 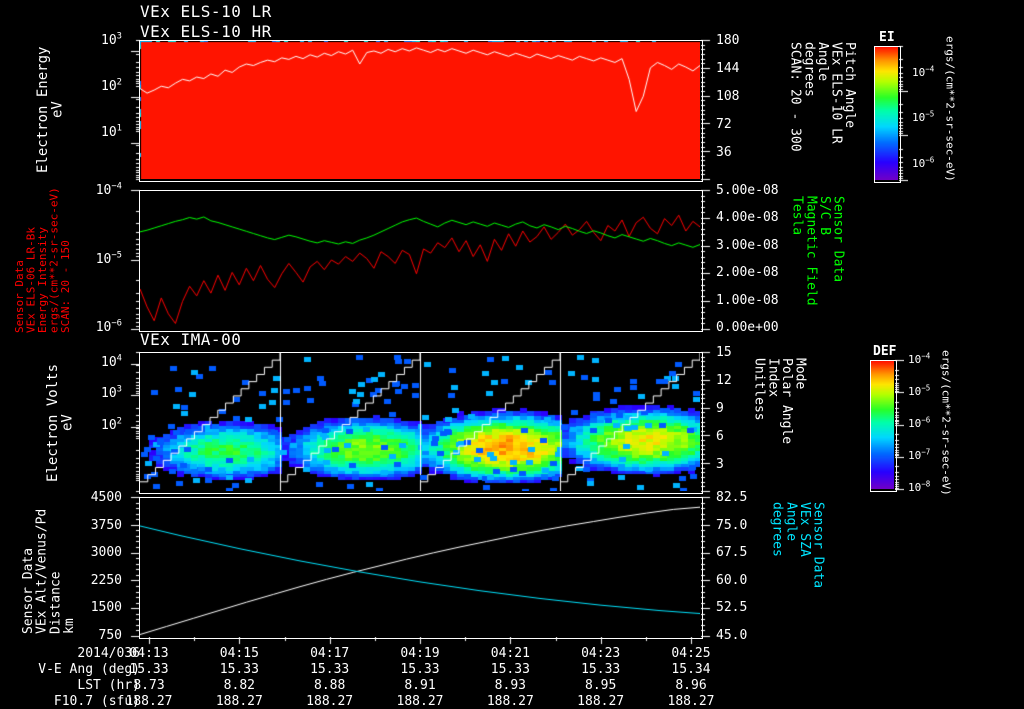 What do you see at coordinates (60, 423) in the screenshot?
I see `panel3-left-axis-label: Electron Volts eV` at bounding box center [60, 423].